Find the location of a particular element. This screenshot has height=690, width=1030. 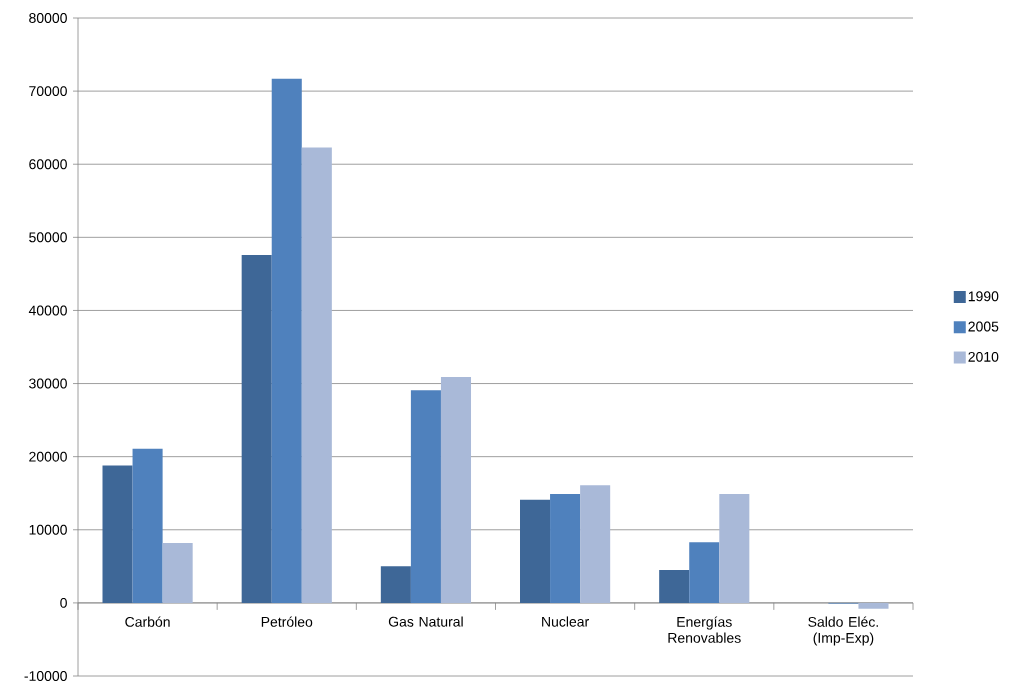

y-tick-label: 30000 is located at coordinates (48, 383).